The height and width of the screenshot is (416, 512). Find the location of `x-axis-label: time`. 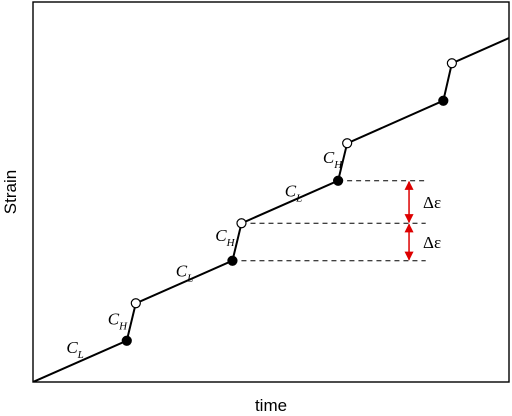

x-axis-label: time is located at coordinates (271, 405).